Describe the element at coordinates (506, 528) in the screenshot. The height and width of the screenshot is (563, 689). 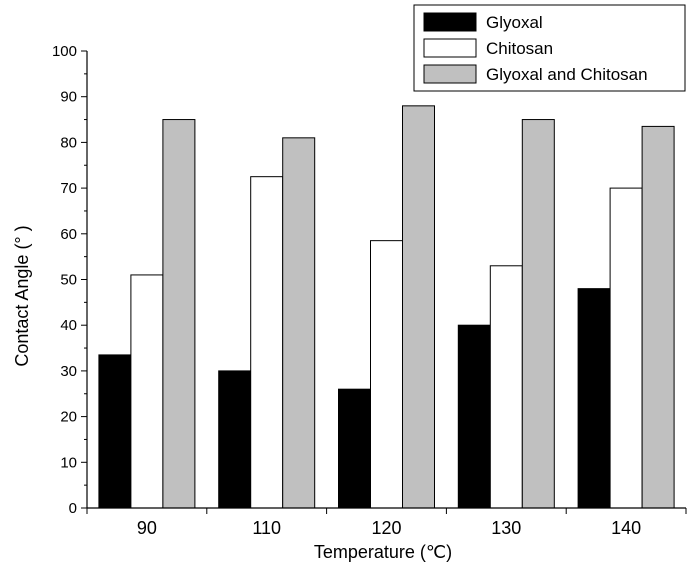
I see `x-tick-label: 130` at that location.